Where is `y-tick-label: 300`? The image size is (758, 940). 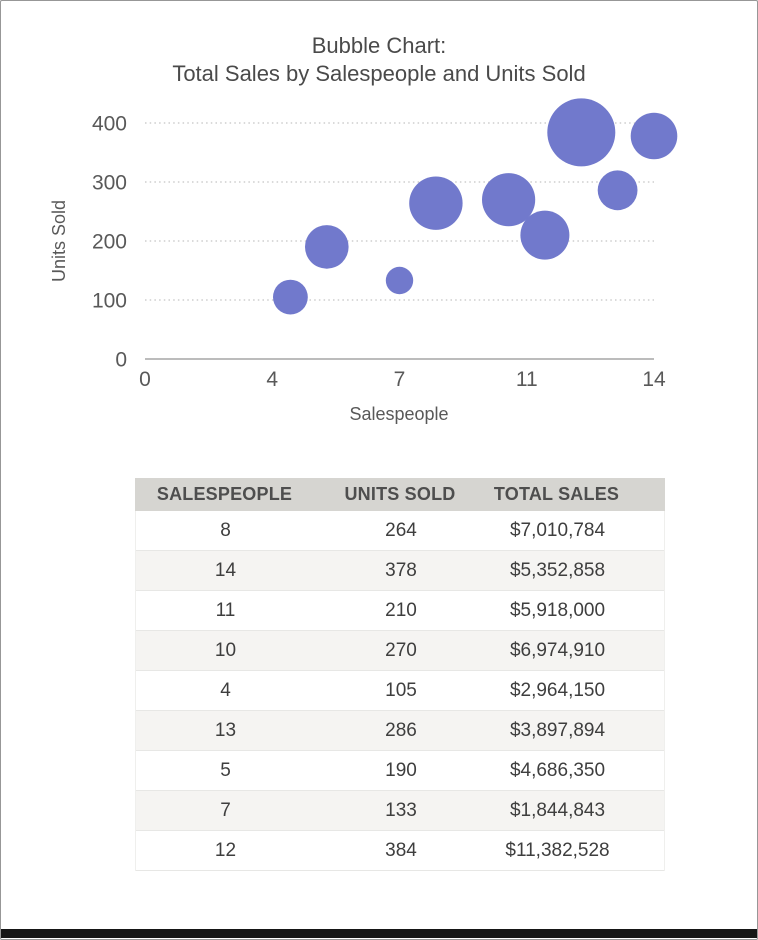 y-tick-label: 300 is located at coordinates (109, 183).